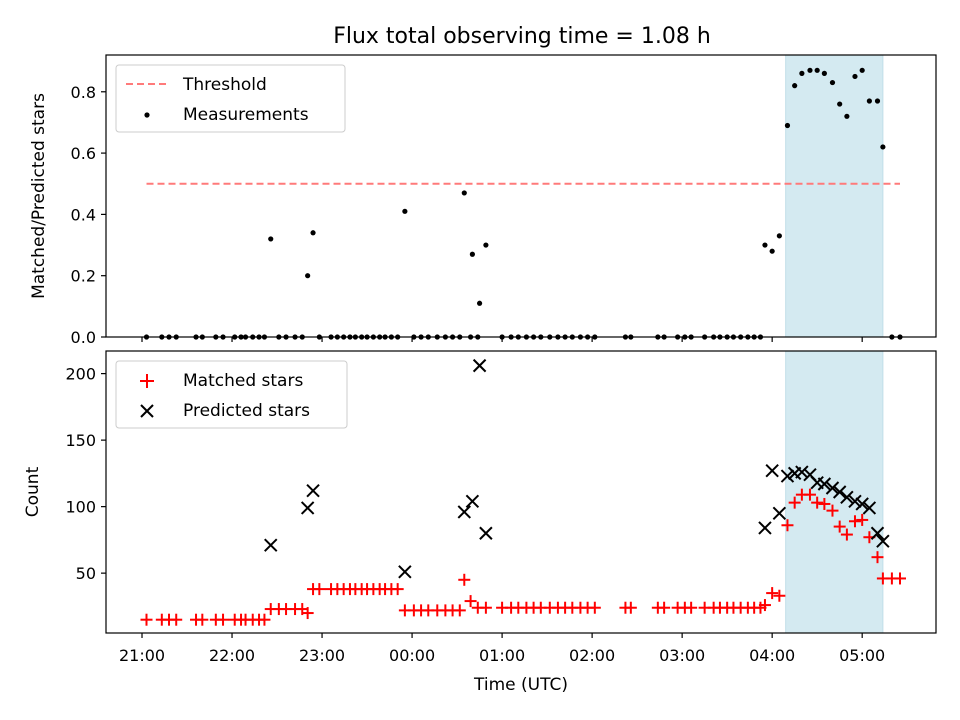 This screenshot has width=960, height=720. What do you see at coordinates (232, 655) in the screenshot?
I see `x-tick-label: 22:00` at bounding box center [232, 655].